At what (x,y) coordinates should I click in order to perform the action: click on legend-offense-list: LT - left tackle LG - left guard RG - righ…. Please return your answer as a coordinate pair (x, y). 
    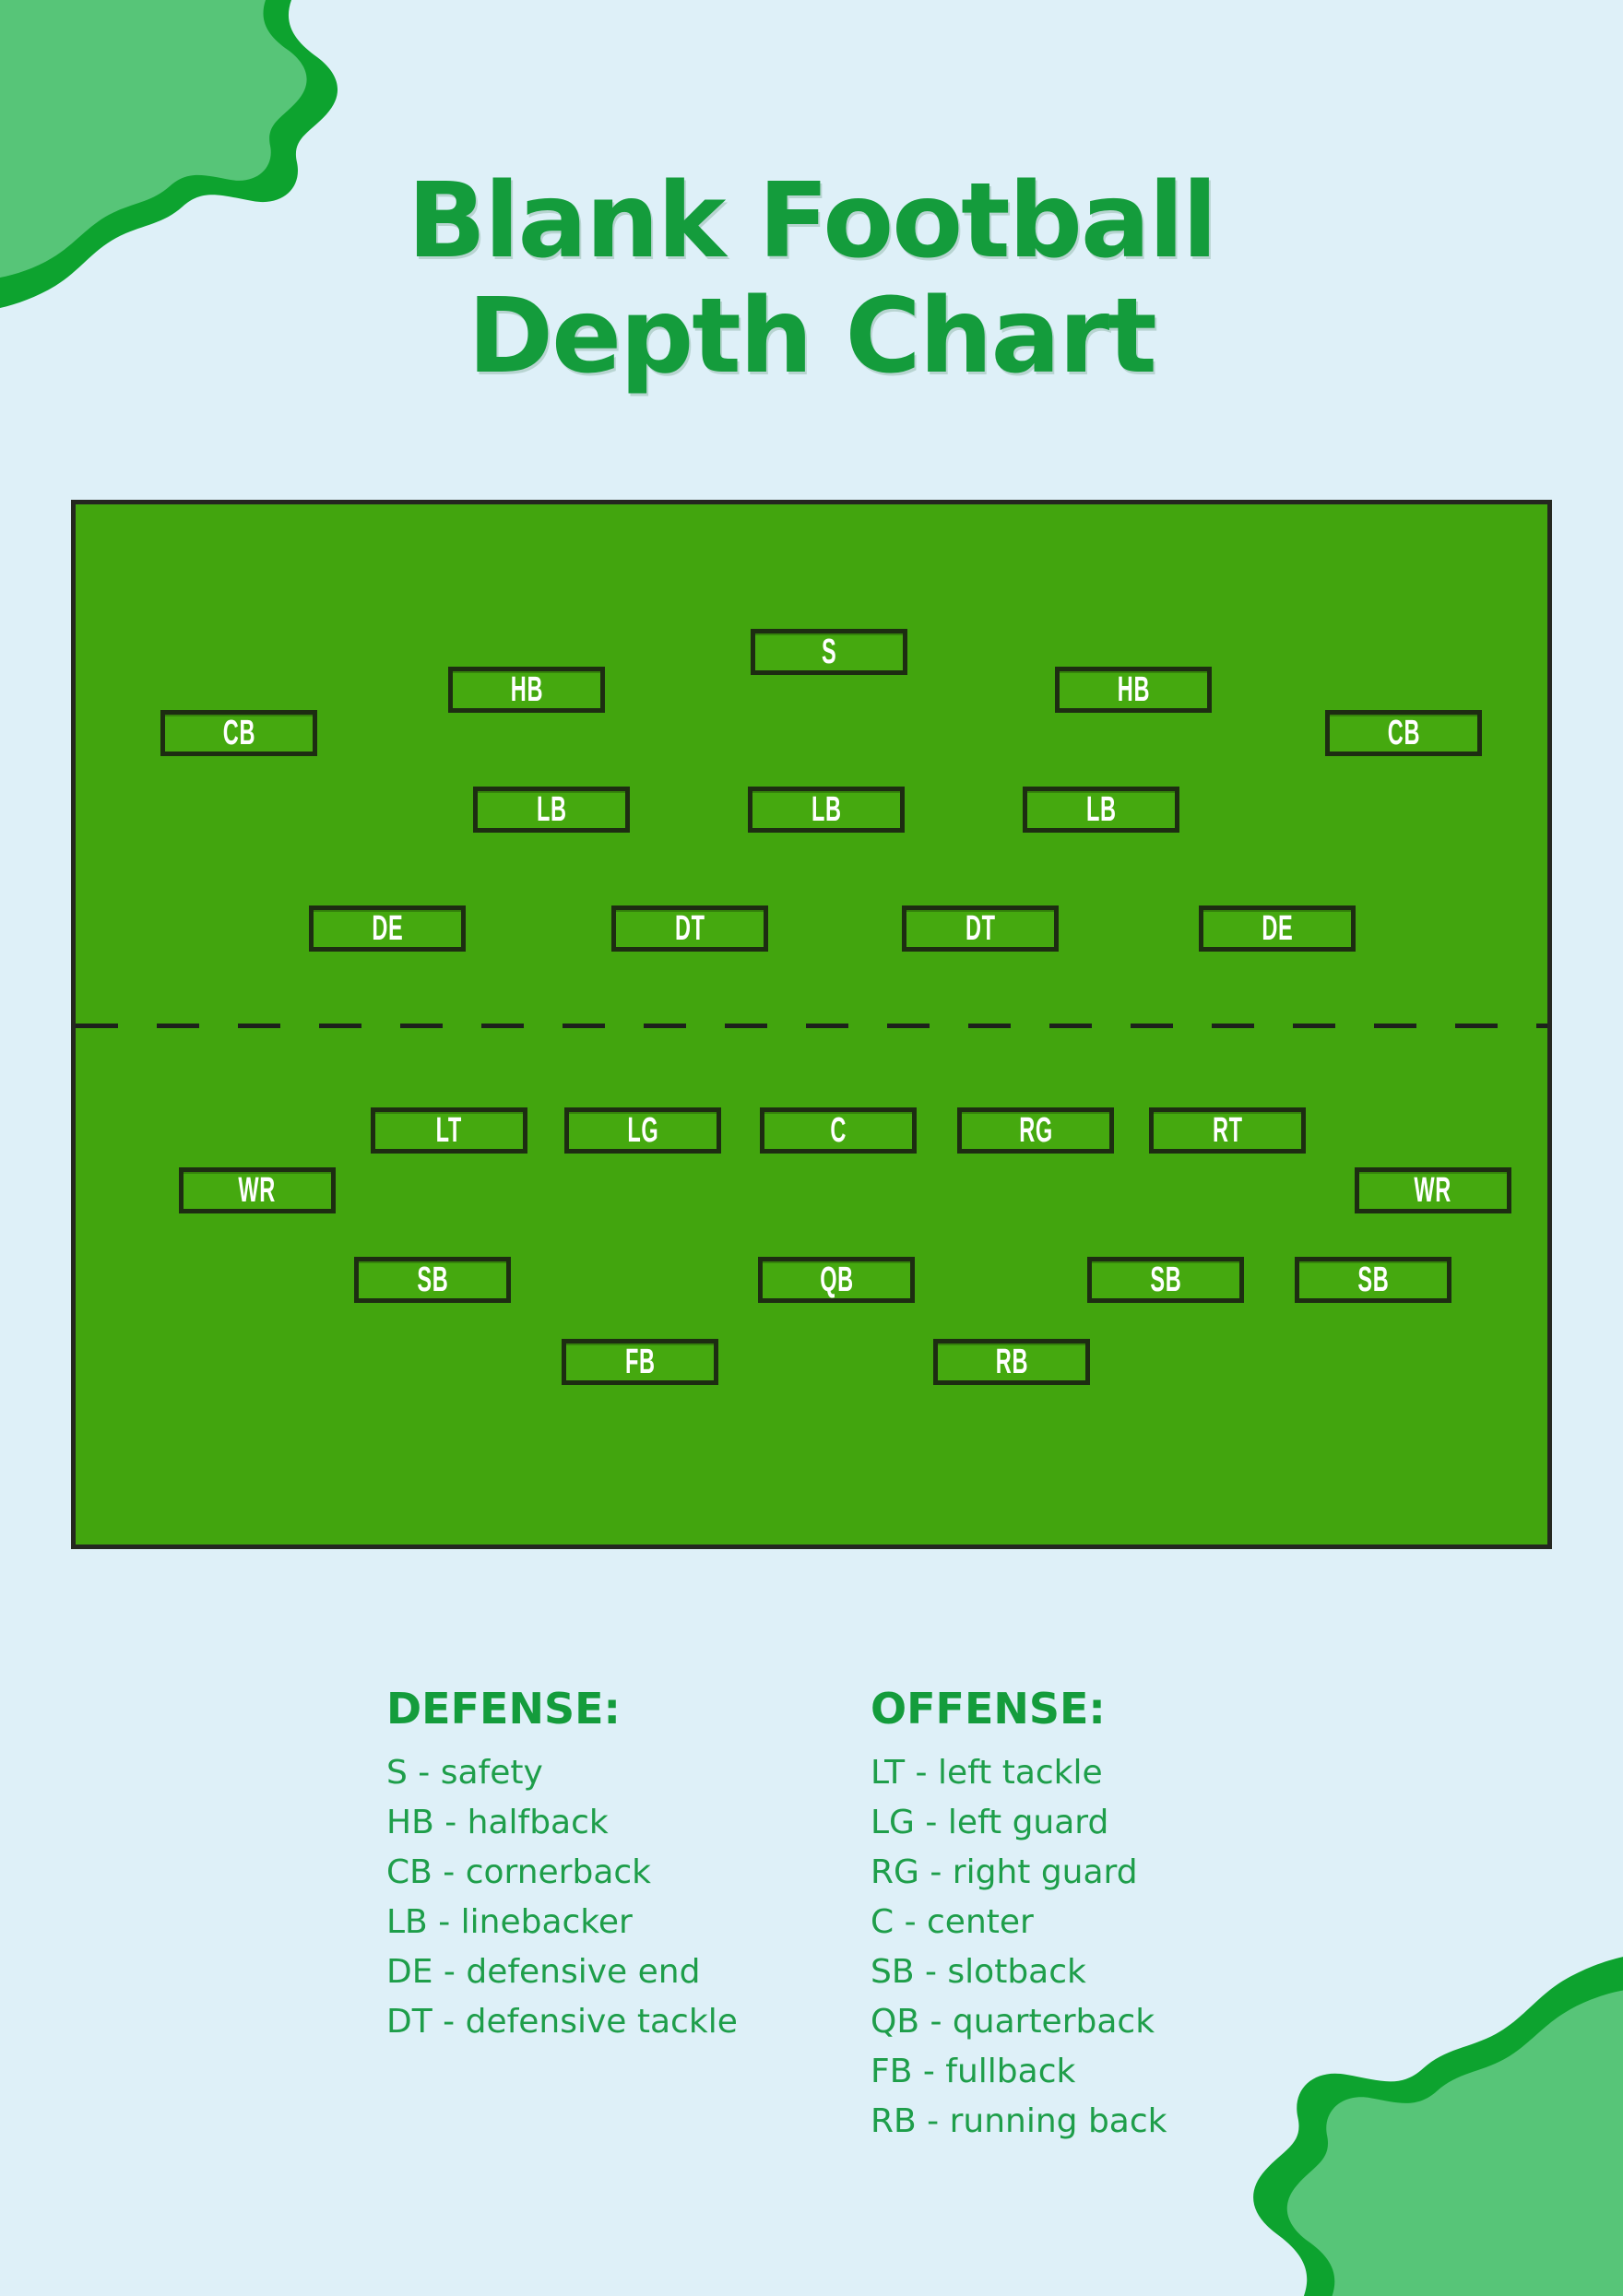
    Looking at the image, I should click on (1019, 1947).